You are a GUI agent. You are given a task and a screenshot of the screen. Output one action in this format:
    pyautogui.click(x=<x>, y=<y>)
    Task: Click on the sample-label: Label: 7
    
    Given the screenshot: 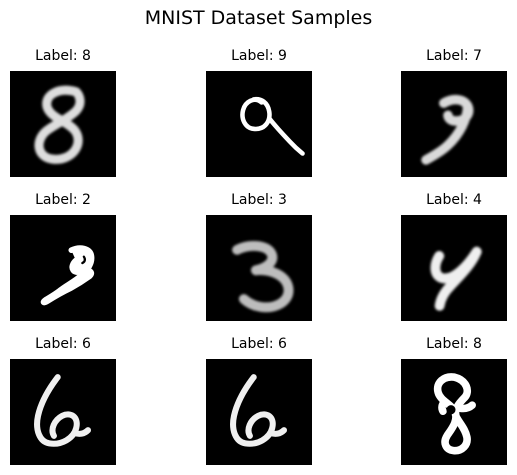 What is the action you would take?
    pyautogui.click(x=454, y=56)
    